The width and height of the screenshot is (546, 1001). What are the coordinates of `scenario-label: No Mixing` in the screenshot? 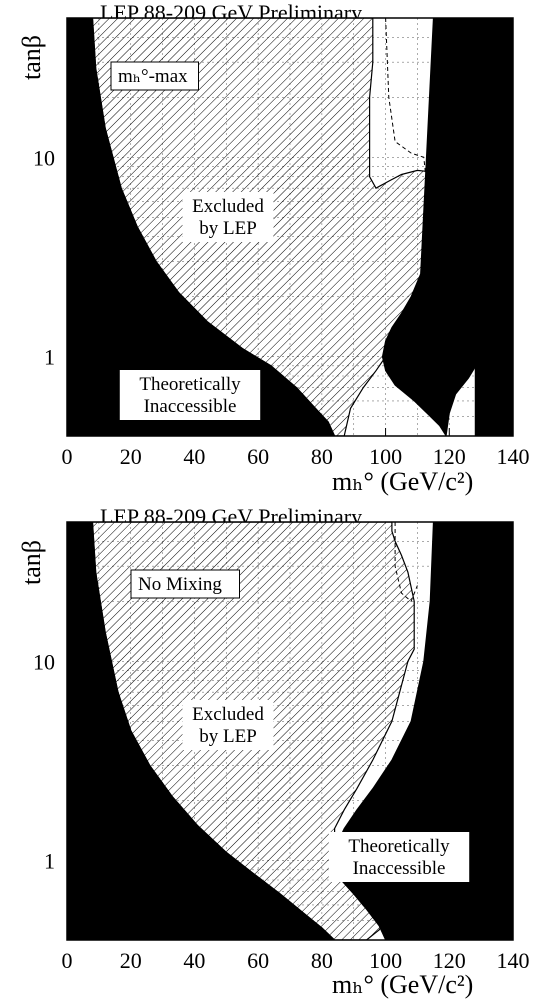 It's located at (185, 584).